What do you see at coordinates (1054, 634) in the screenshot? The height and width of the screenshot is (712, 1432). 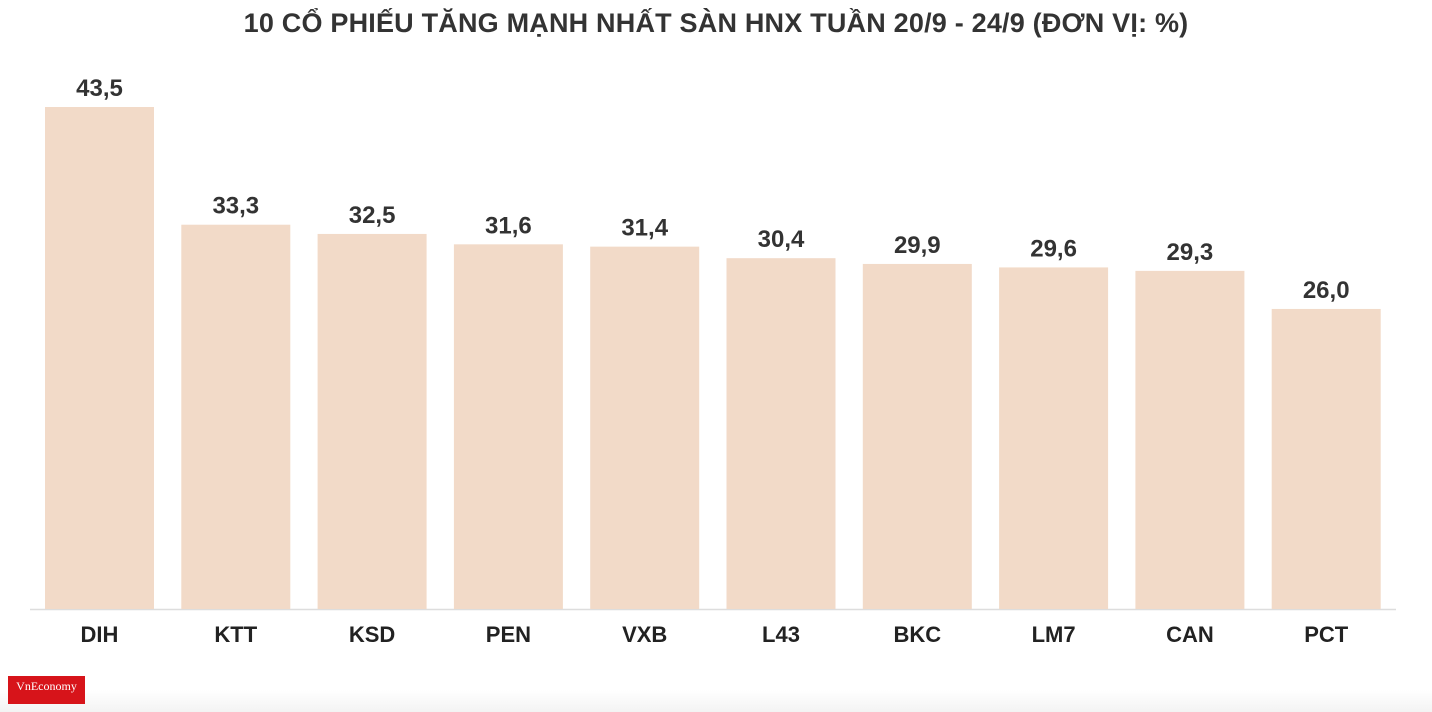 I see `category-label-lm7: LM7` at bounding box center [1054, 634].